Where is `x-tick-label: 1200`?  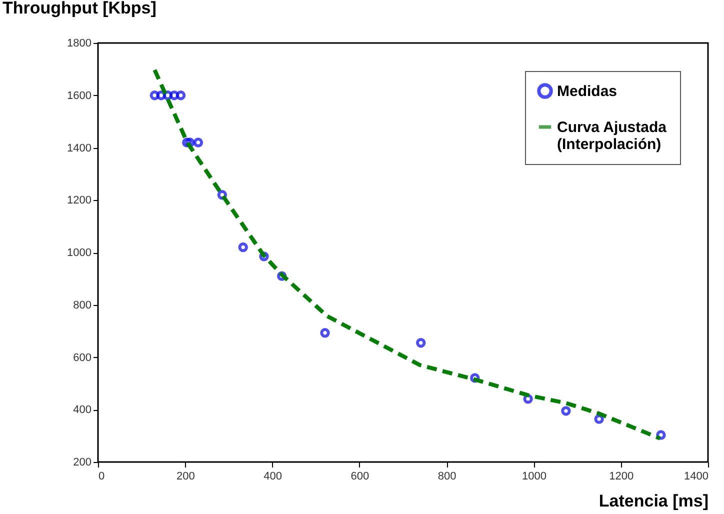 x-tick-label: 1200 is located at coordinates (621, 476).